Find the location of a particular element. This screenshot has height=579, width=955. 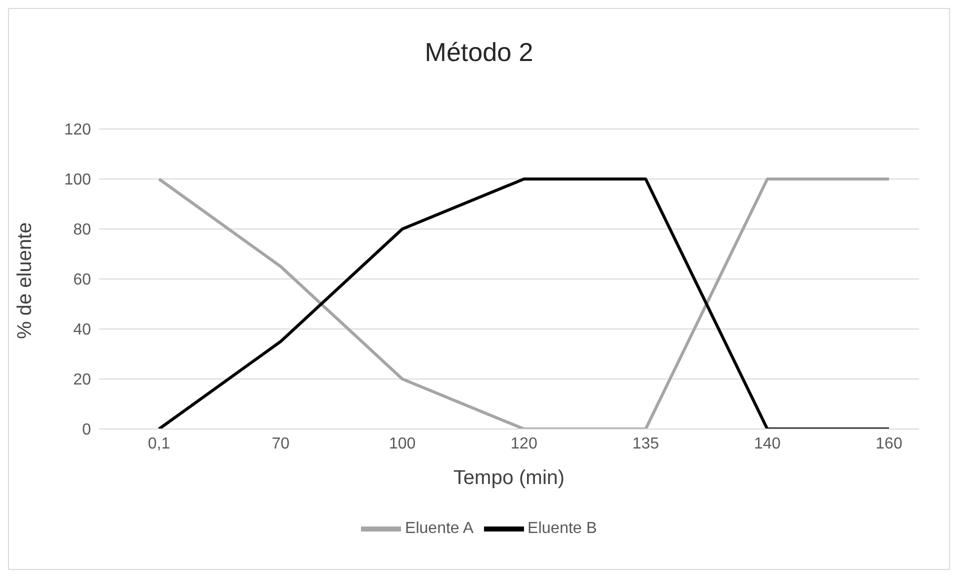

x-tick-label: 100 is located at coordinates (402, 443).